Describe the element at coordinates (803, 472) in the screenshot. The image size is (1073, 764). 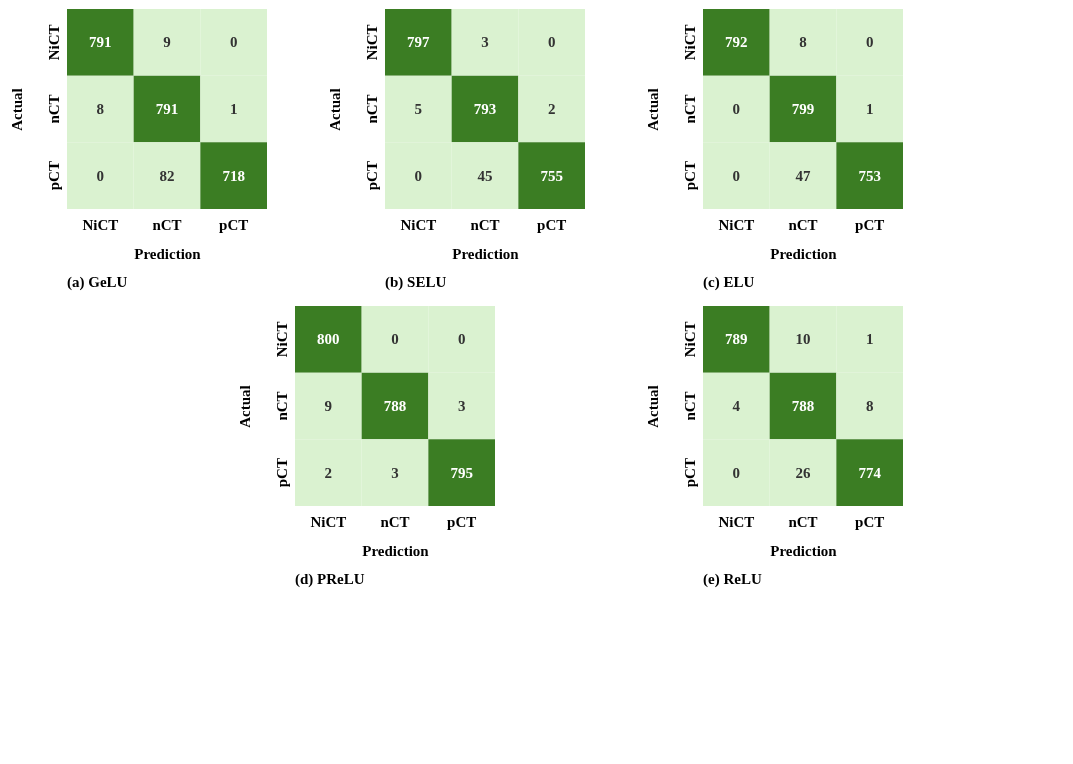
I see `data-label: 26` at that location.